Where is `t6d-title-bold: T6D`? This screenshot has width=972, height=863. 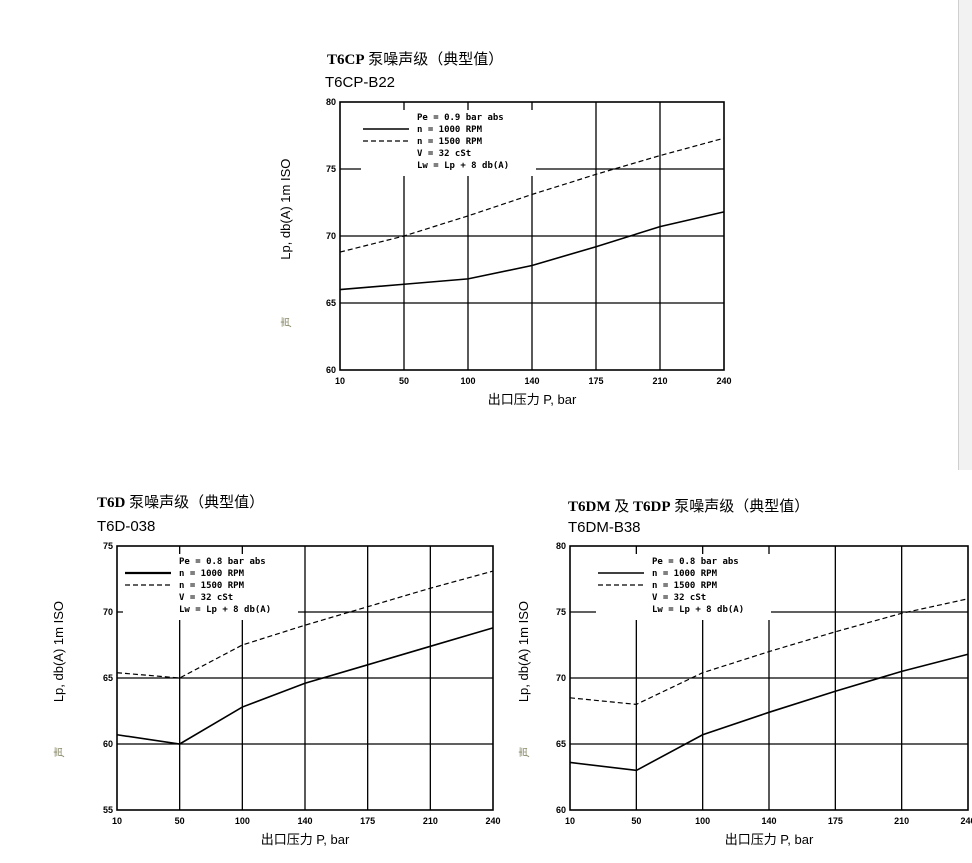
t6d-title-bold: T6D is located at coordinates (111, 503).